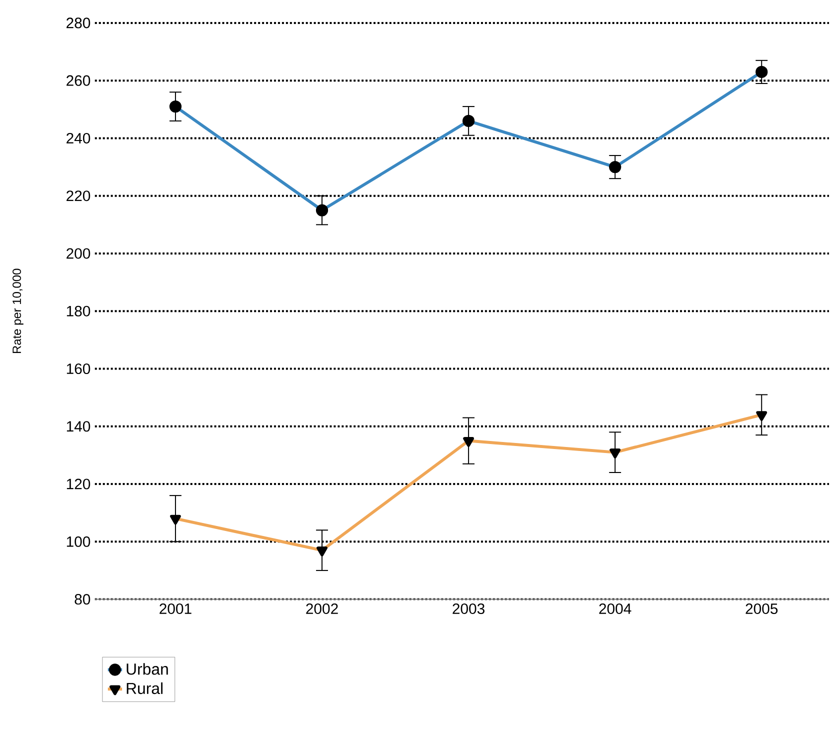  What do you see at coordinates (615, 608) in the screenshot?
I see `x-tick-label: 2004` at bounding box center [615, 608].